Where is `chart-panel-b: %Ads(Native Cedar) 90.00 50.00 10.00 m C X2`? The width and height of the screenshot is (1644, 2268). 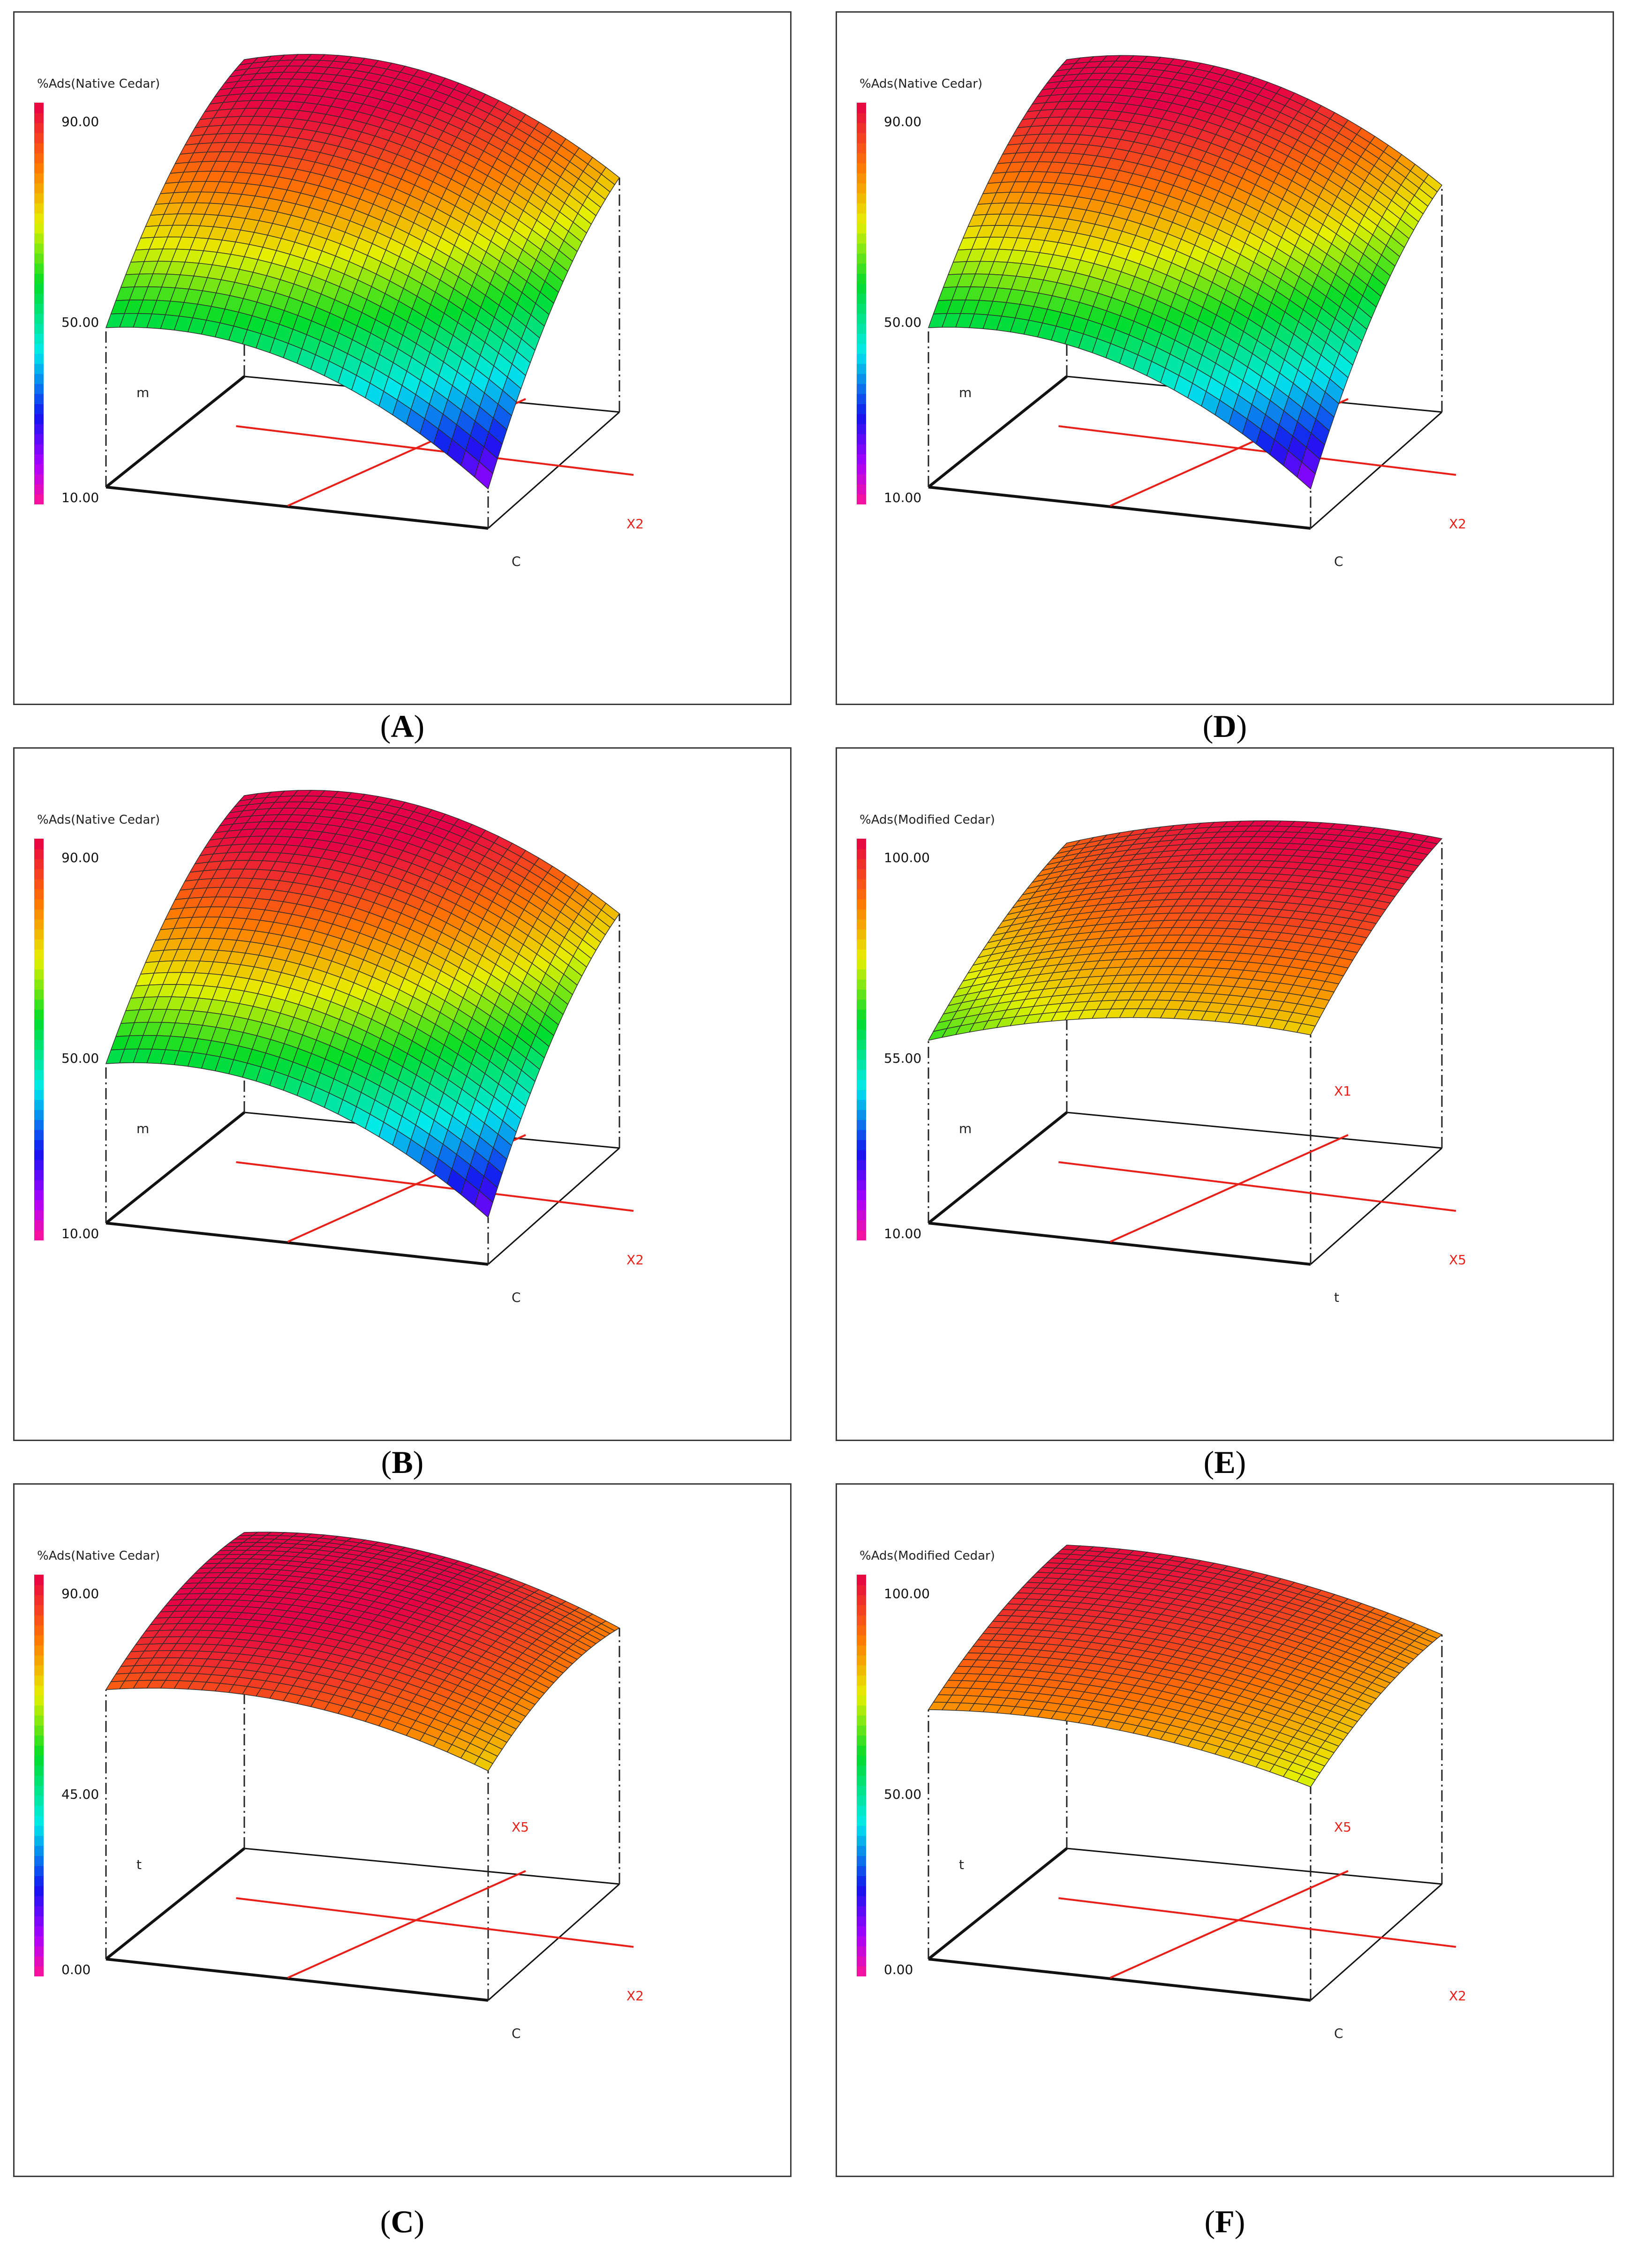
chart-panel-b: %Ads(Native Cedar) 90.00 50.00 10.00 m C X2 is located at coordinates (402, 1094).